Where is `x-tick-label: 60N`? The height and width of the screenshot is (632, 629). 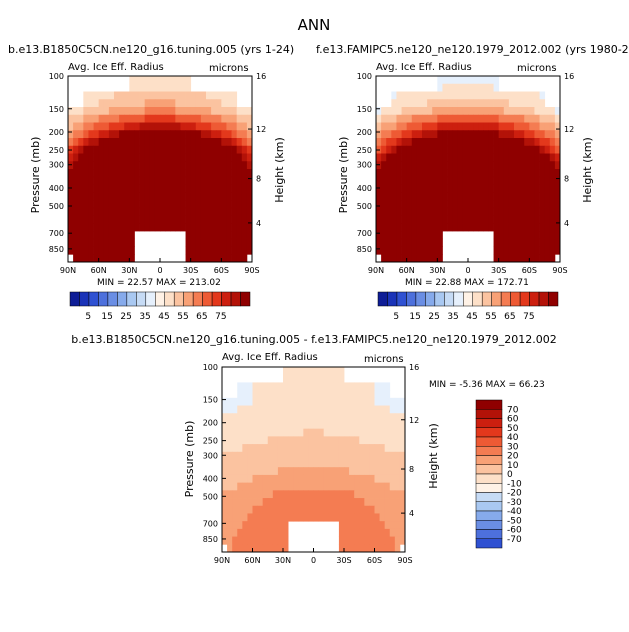
x-tick-label: 60N is located at coordinates (252, 560).